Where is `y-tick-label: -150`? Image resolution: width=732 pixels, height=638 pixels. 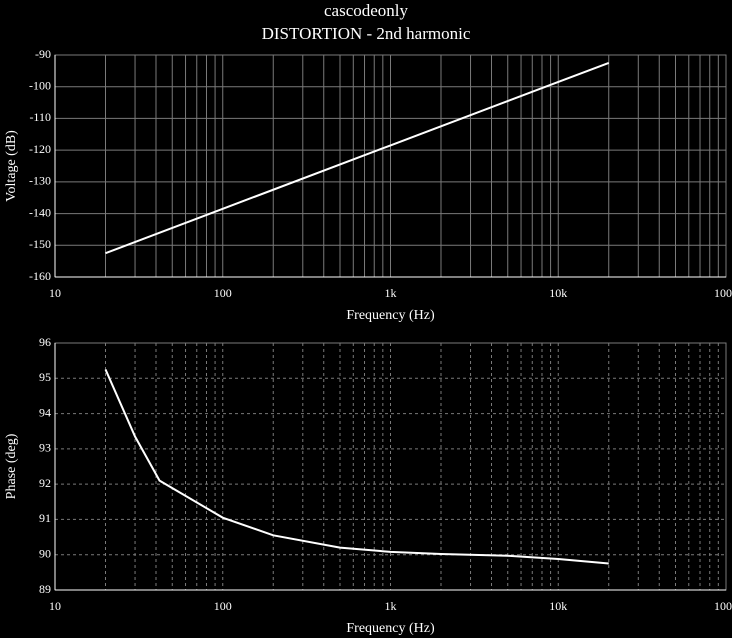 y-tick-label: -150 is located at coordinates (40, 244).